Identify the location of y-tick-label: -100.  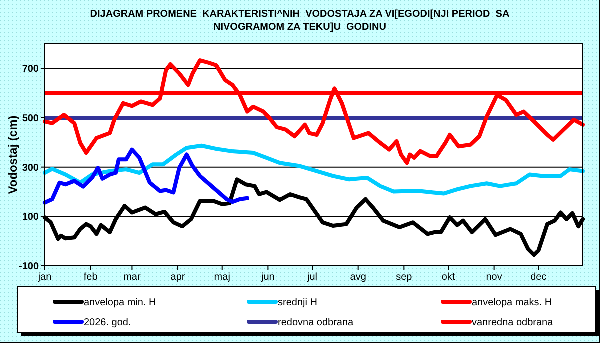
(29, 267).